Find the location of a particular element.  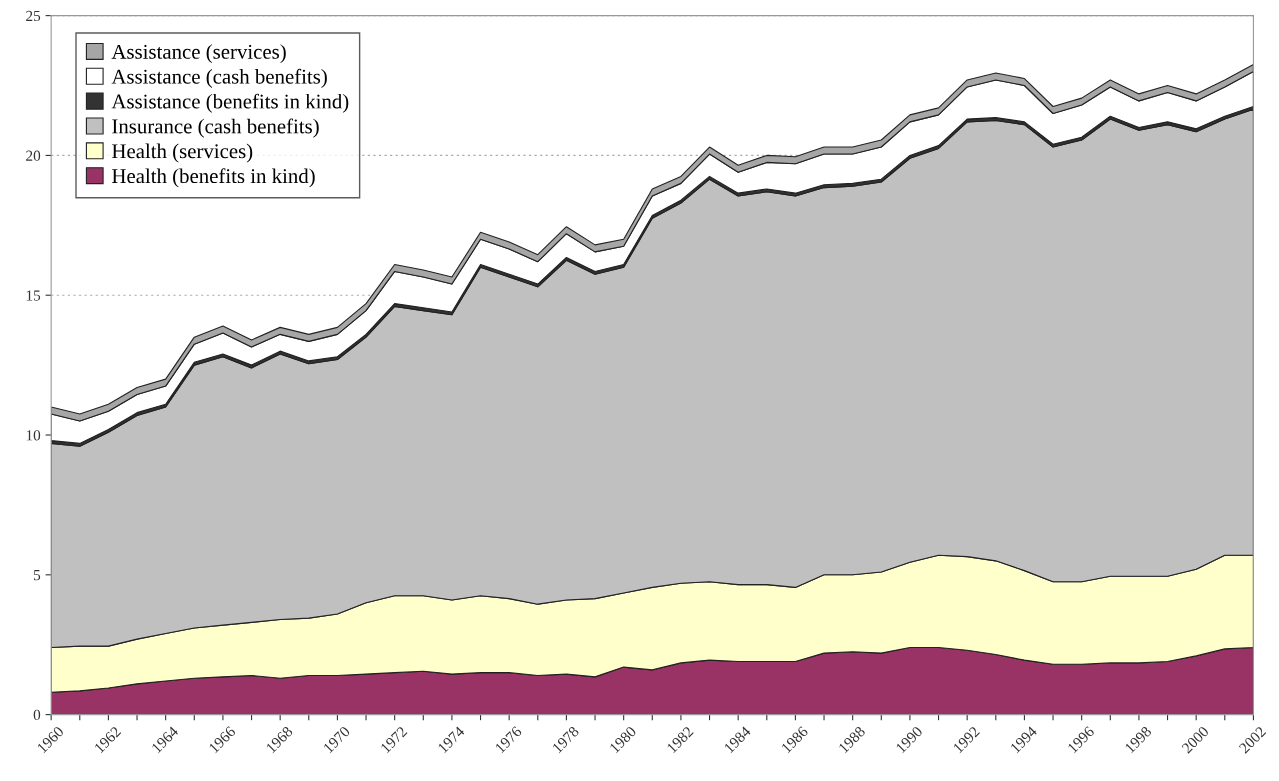

y-tick-label: 20 is located at coordinates (33, 155).